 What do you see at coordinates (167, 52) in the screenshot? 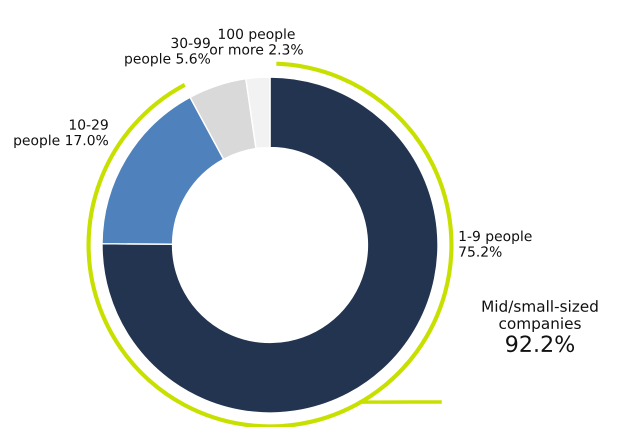
I see `slice-label: 30-99 people 5.6%` at bounding box center [167, 52].